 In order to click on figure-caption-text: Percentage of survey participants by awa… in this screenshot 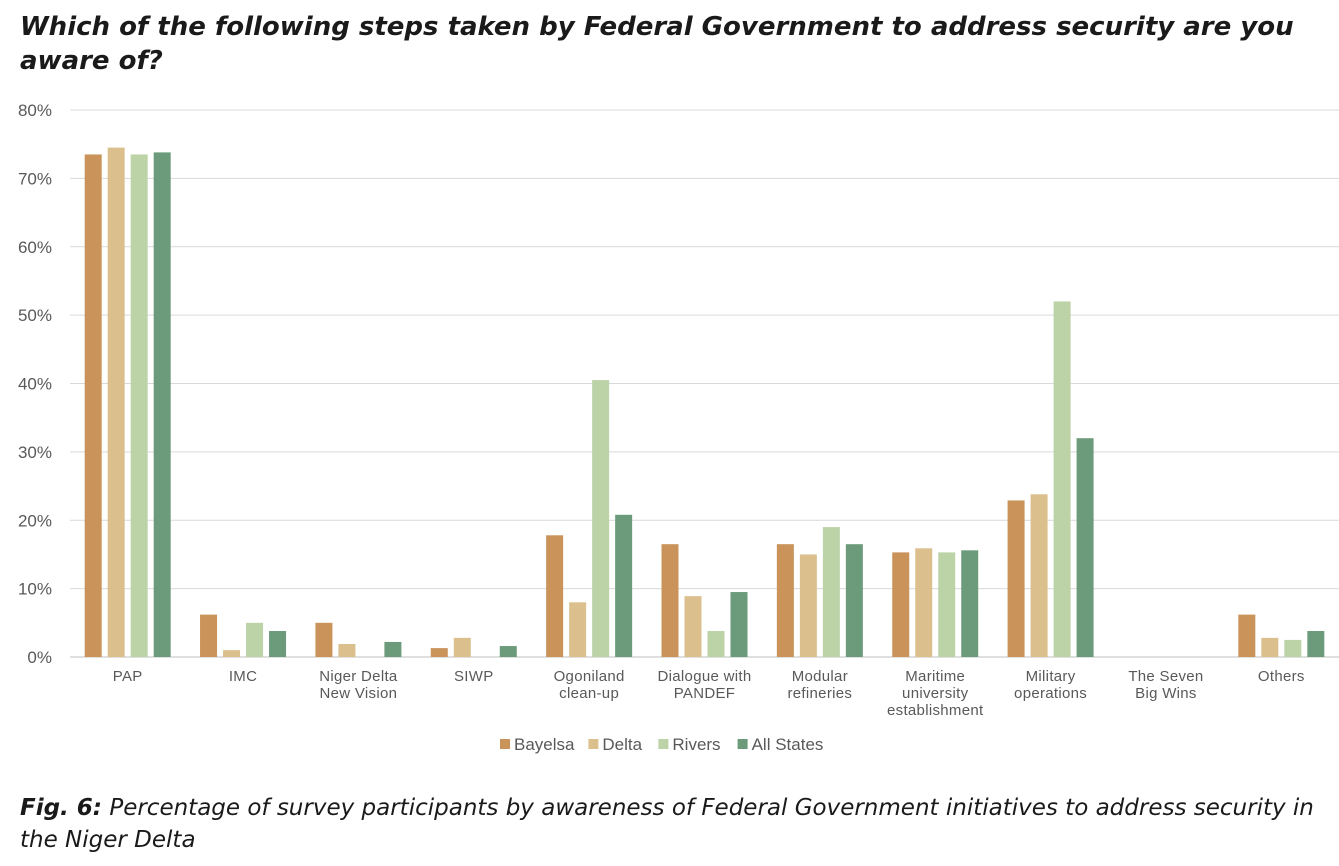, I will do `click(667, 824)`.